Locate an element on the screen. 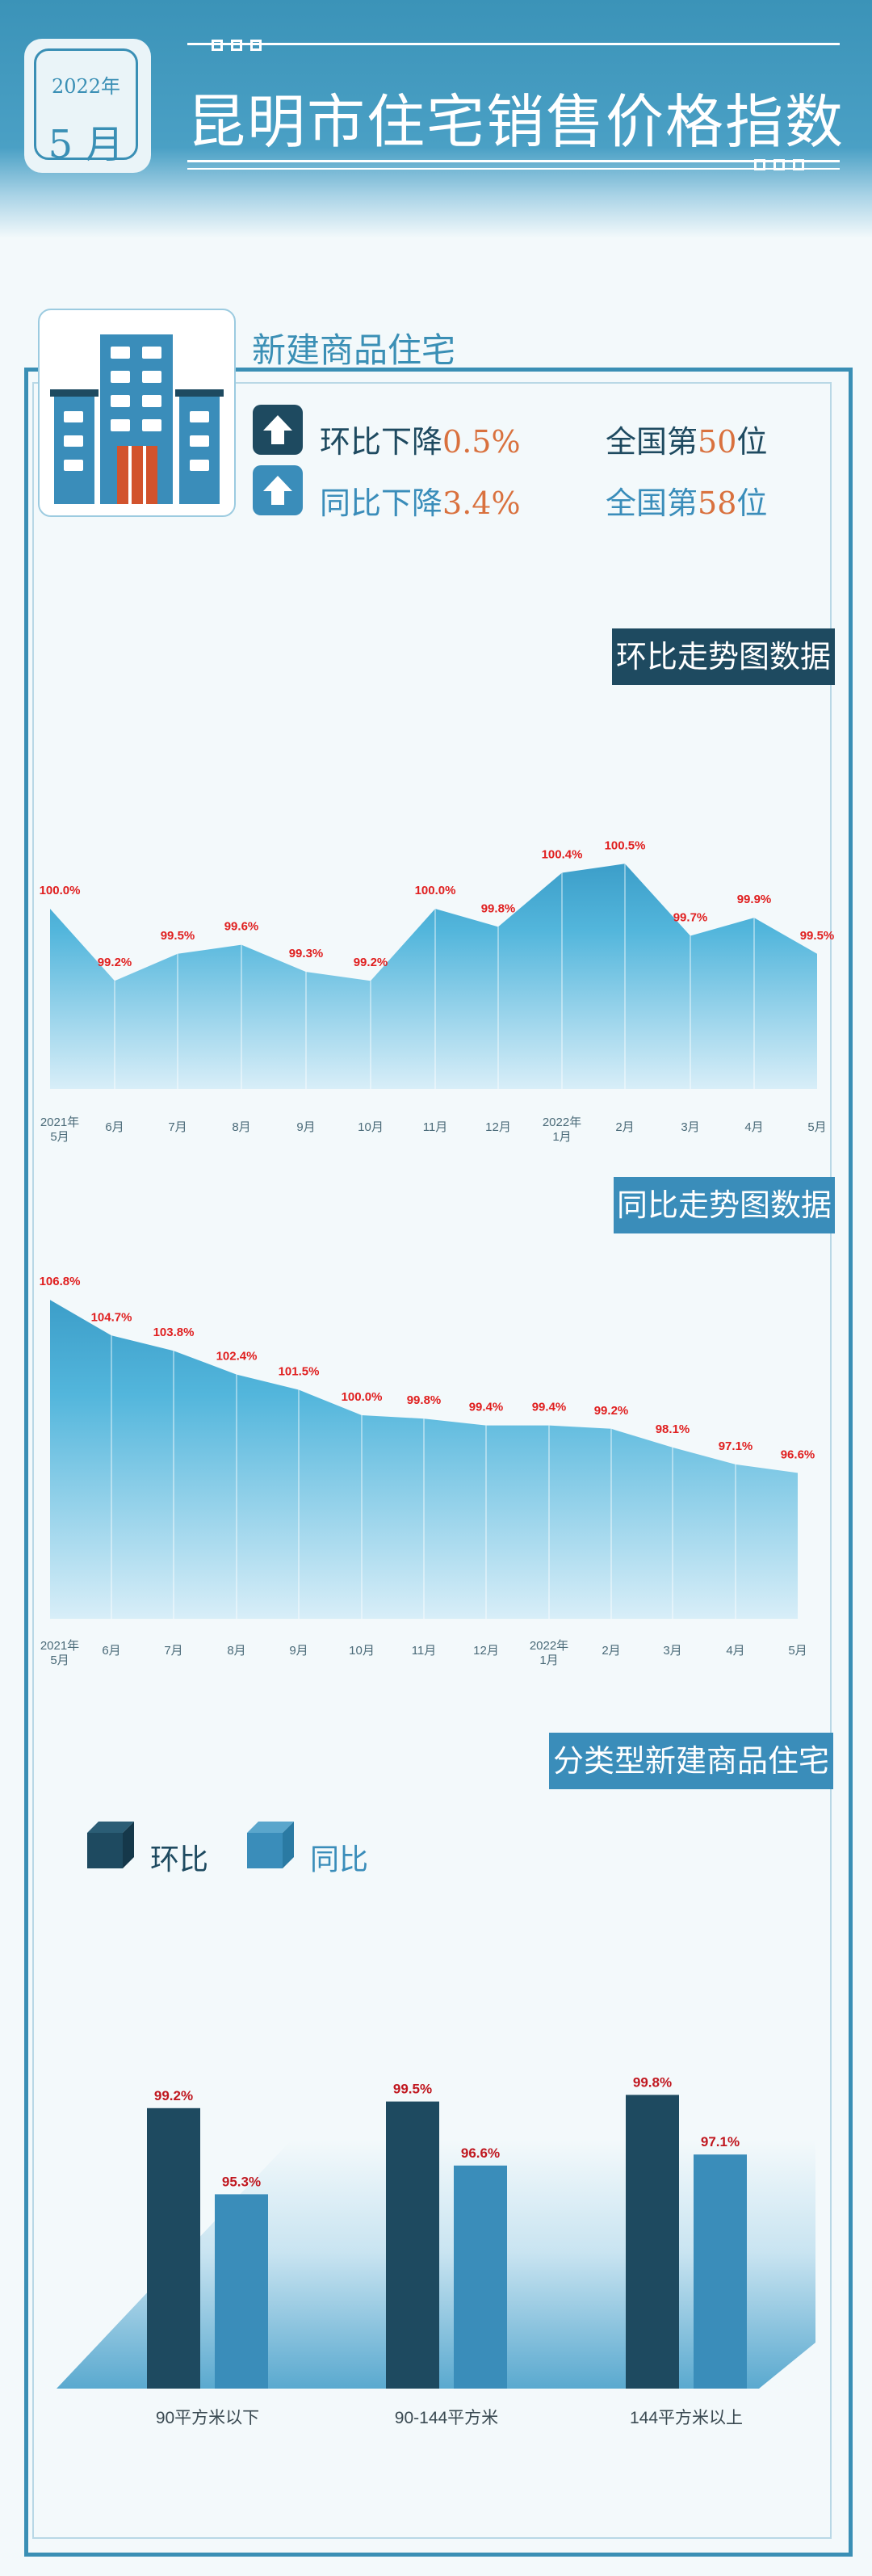 Image resolution: width=872 pixels, height=2576 pixels. bar-value-label: 96.6% is located at coordinates (480, 2153).